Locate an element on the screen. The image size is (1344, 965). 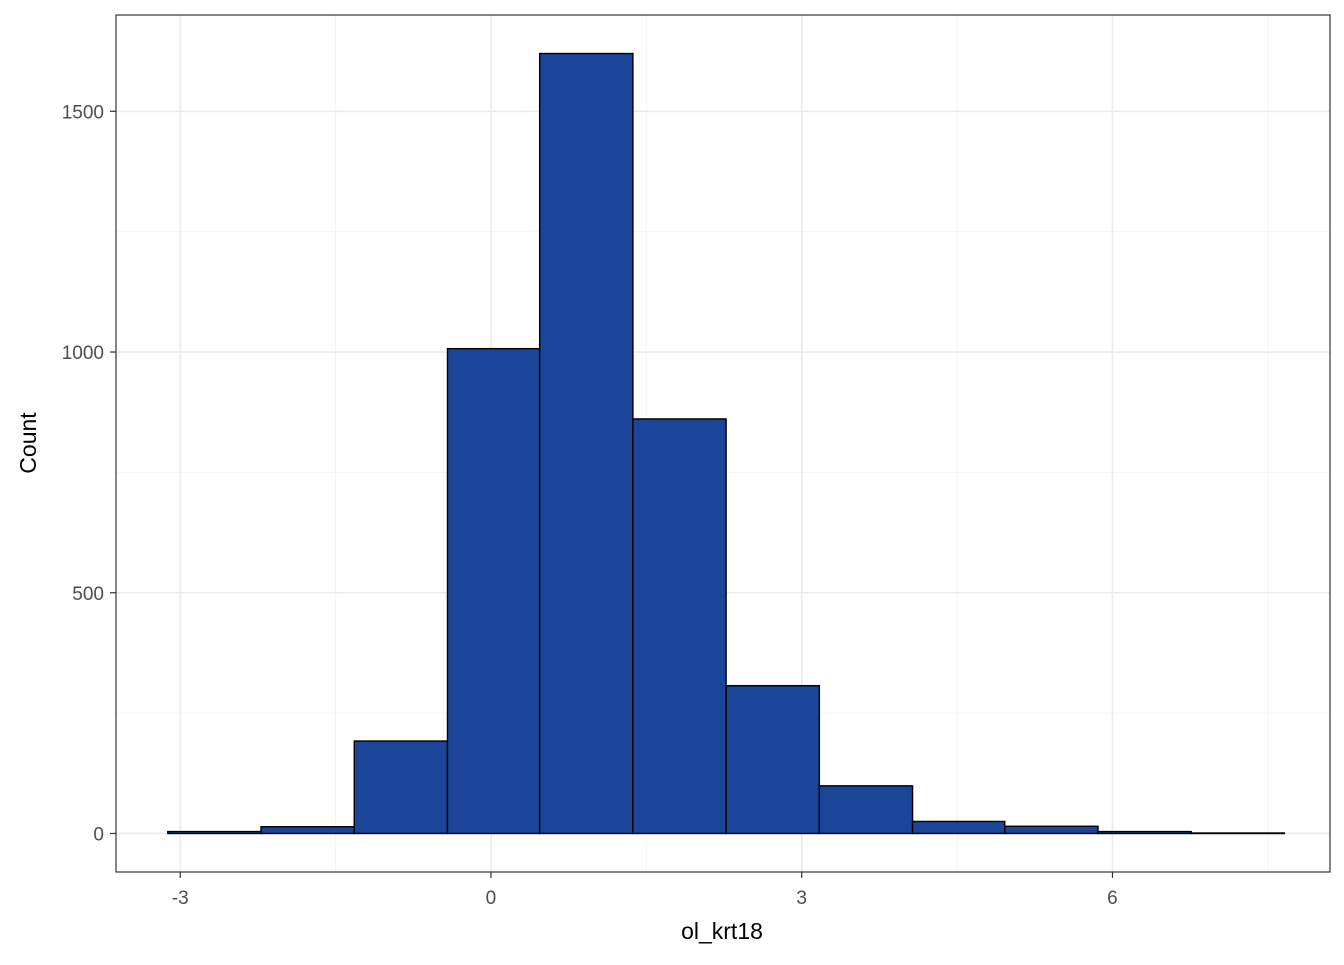
y-tick-label: 0 is located at coordinates (98, 834).